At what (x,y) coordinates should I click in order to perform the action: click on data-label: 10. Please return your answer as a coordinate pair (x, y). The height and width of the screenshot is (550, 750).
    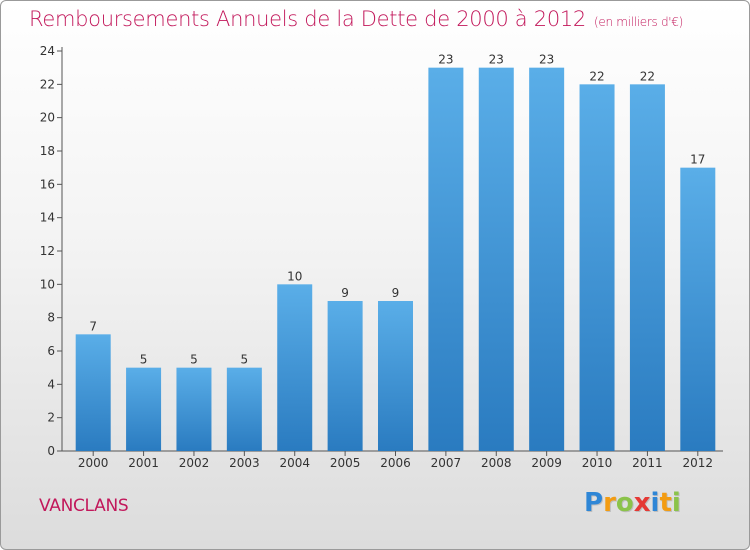
    Looking at the image, I should click on (294, 276).